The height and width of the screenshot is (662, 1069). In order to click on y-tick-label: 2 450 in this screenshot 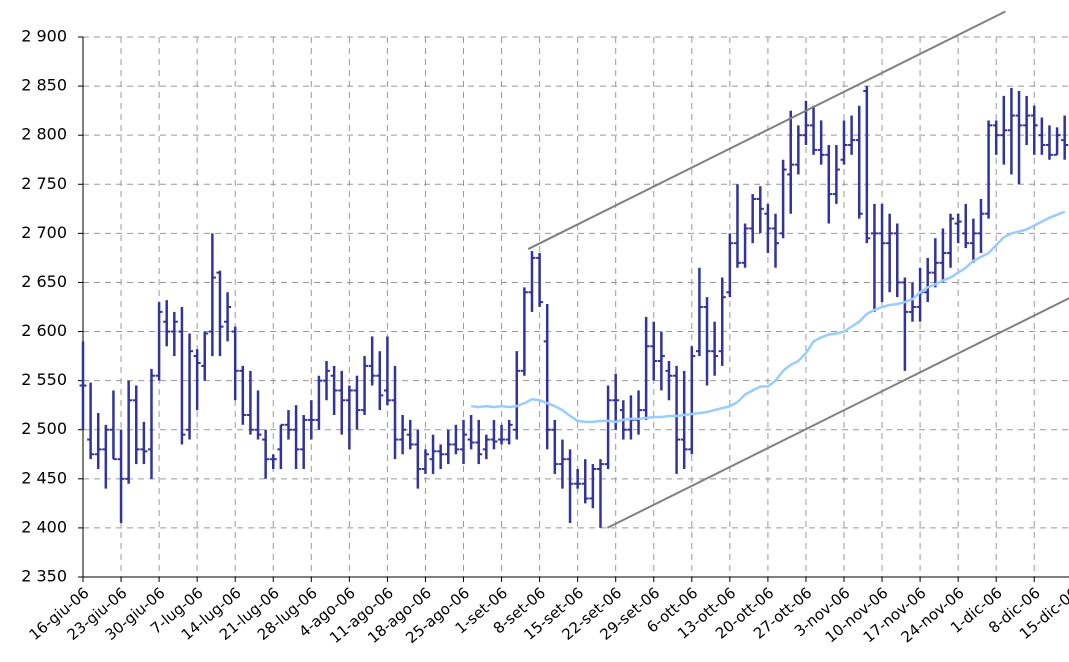, I will do `click(44, 477)`.